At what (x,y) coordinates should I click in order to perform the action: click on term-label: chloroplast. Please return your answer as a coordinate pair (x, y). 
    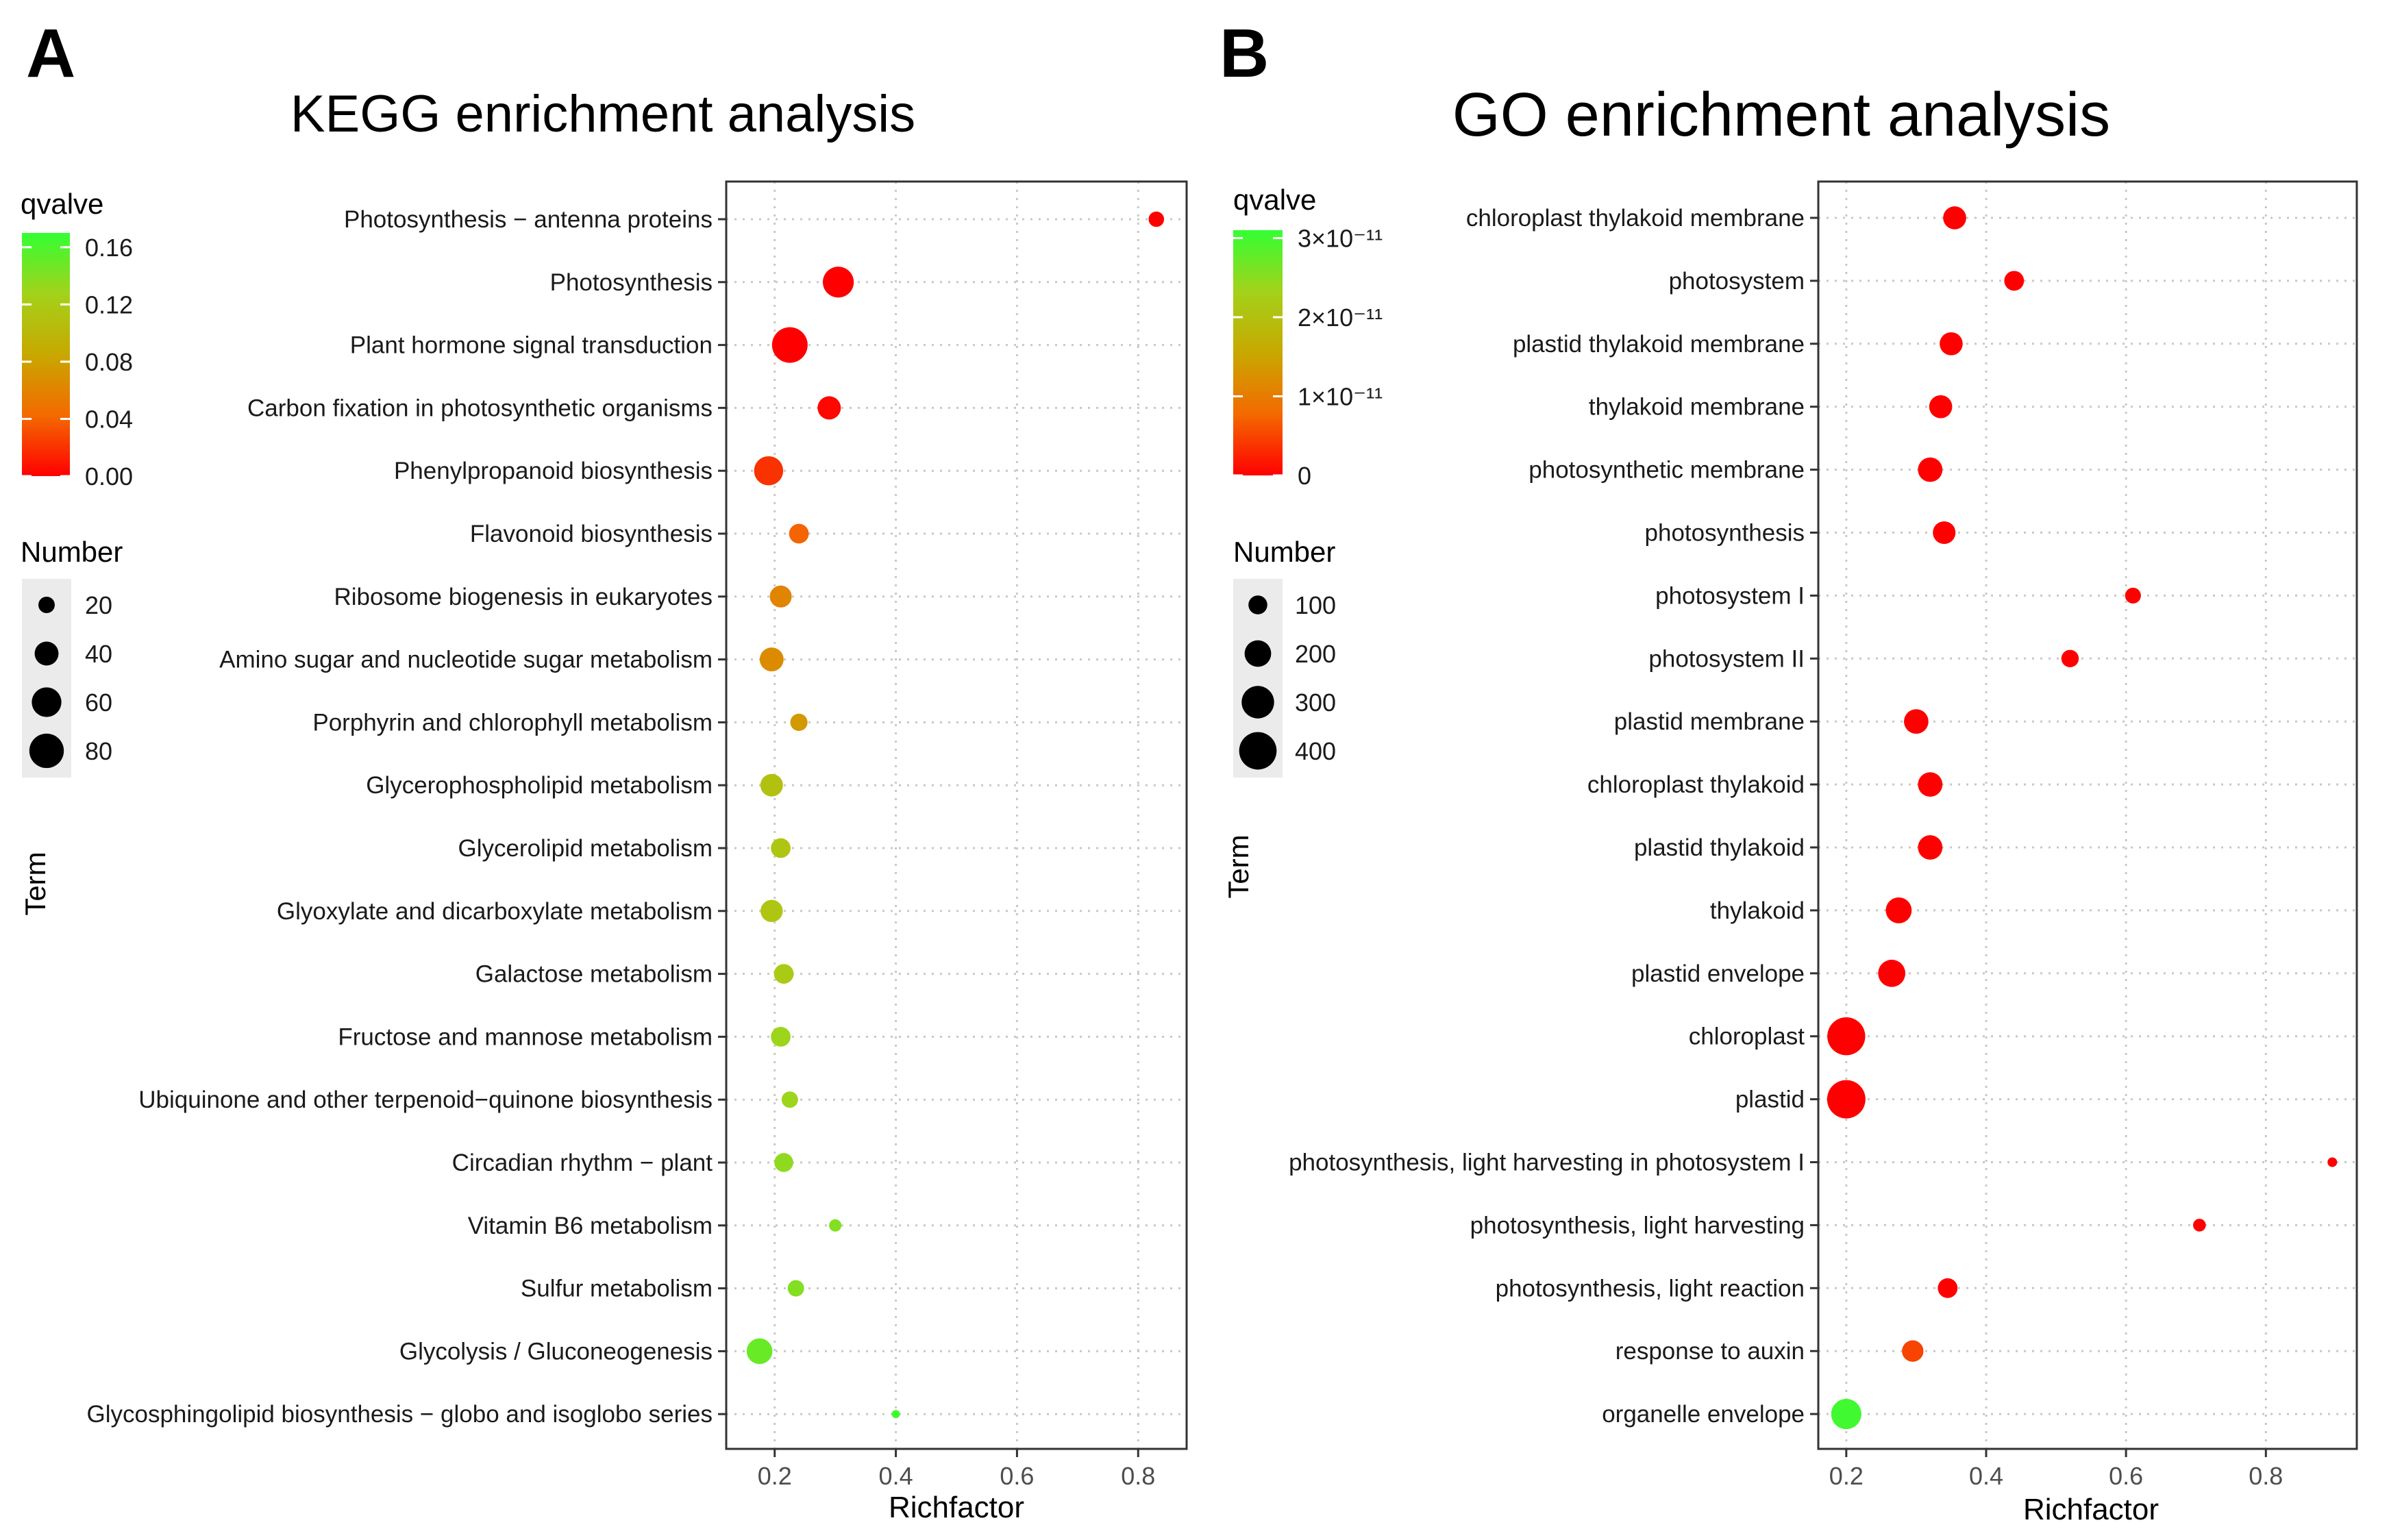
    Looking at the image, I should click on (1747, 1036).